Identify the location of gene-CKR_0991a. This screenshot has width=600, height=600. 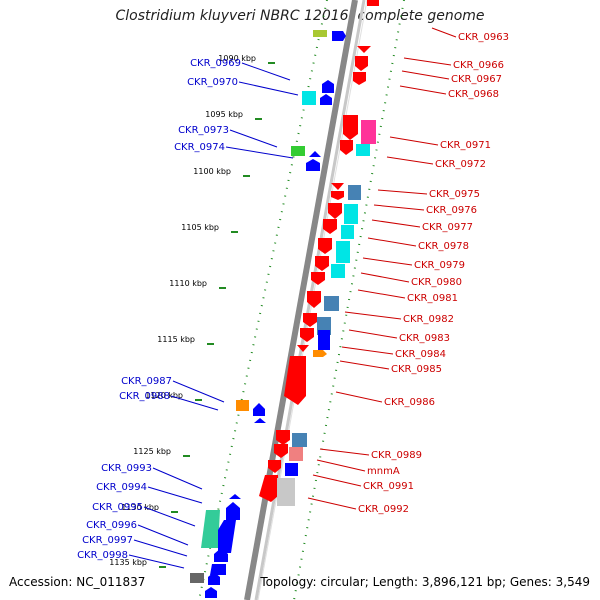
(274, 466).